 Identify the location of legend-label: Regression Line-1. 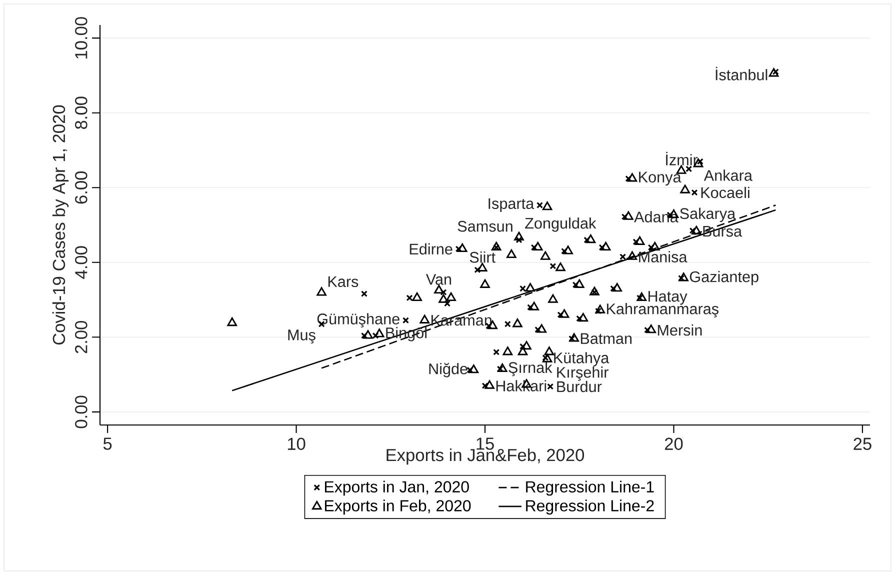
(590, 488).